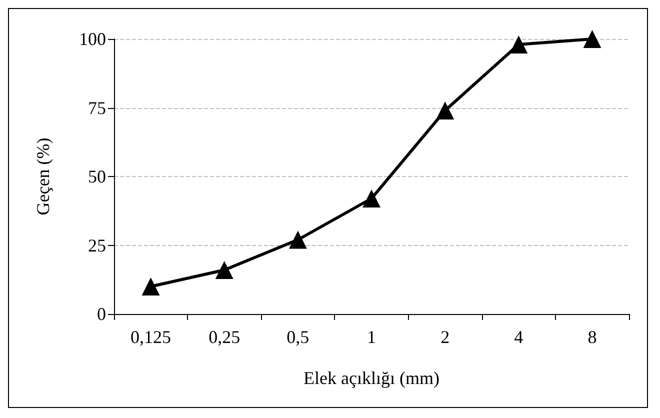 The image size is (660, 418). Describe the element at coordinates (92, 39) in the screenshot. I see `y-tick-label: 100` at that location.